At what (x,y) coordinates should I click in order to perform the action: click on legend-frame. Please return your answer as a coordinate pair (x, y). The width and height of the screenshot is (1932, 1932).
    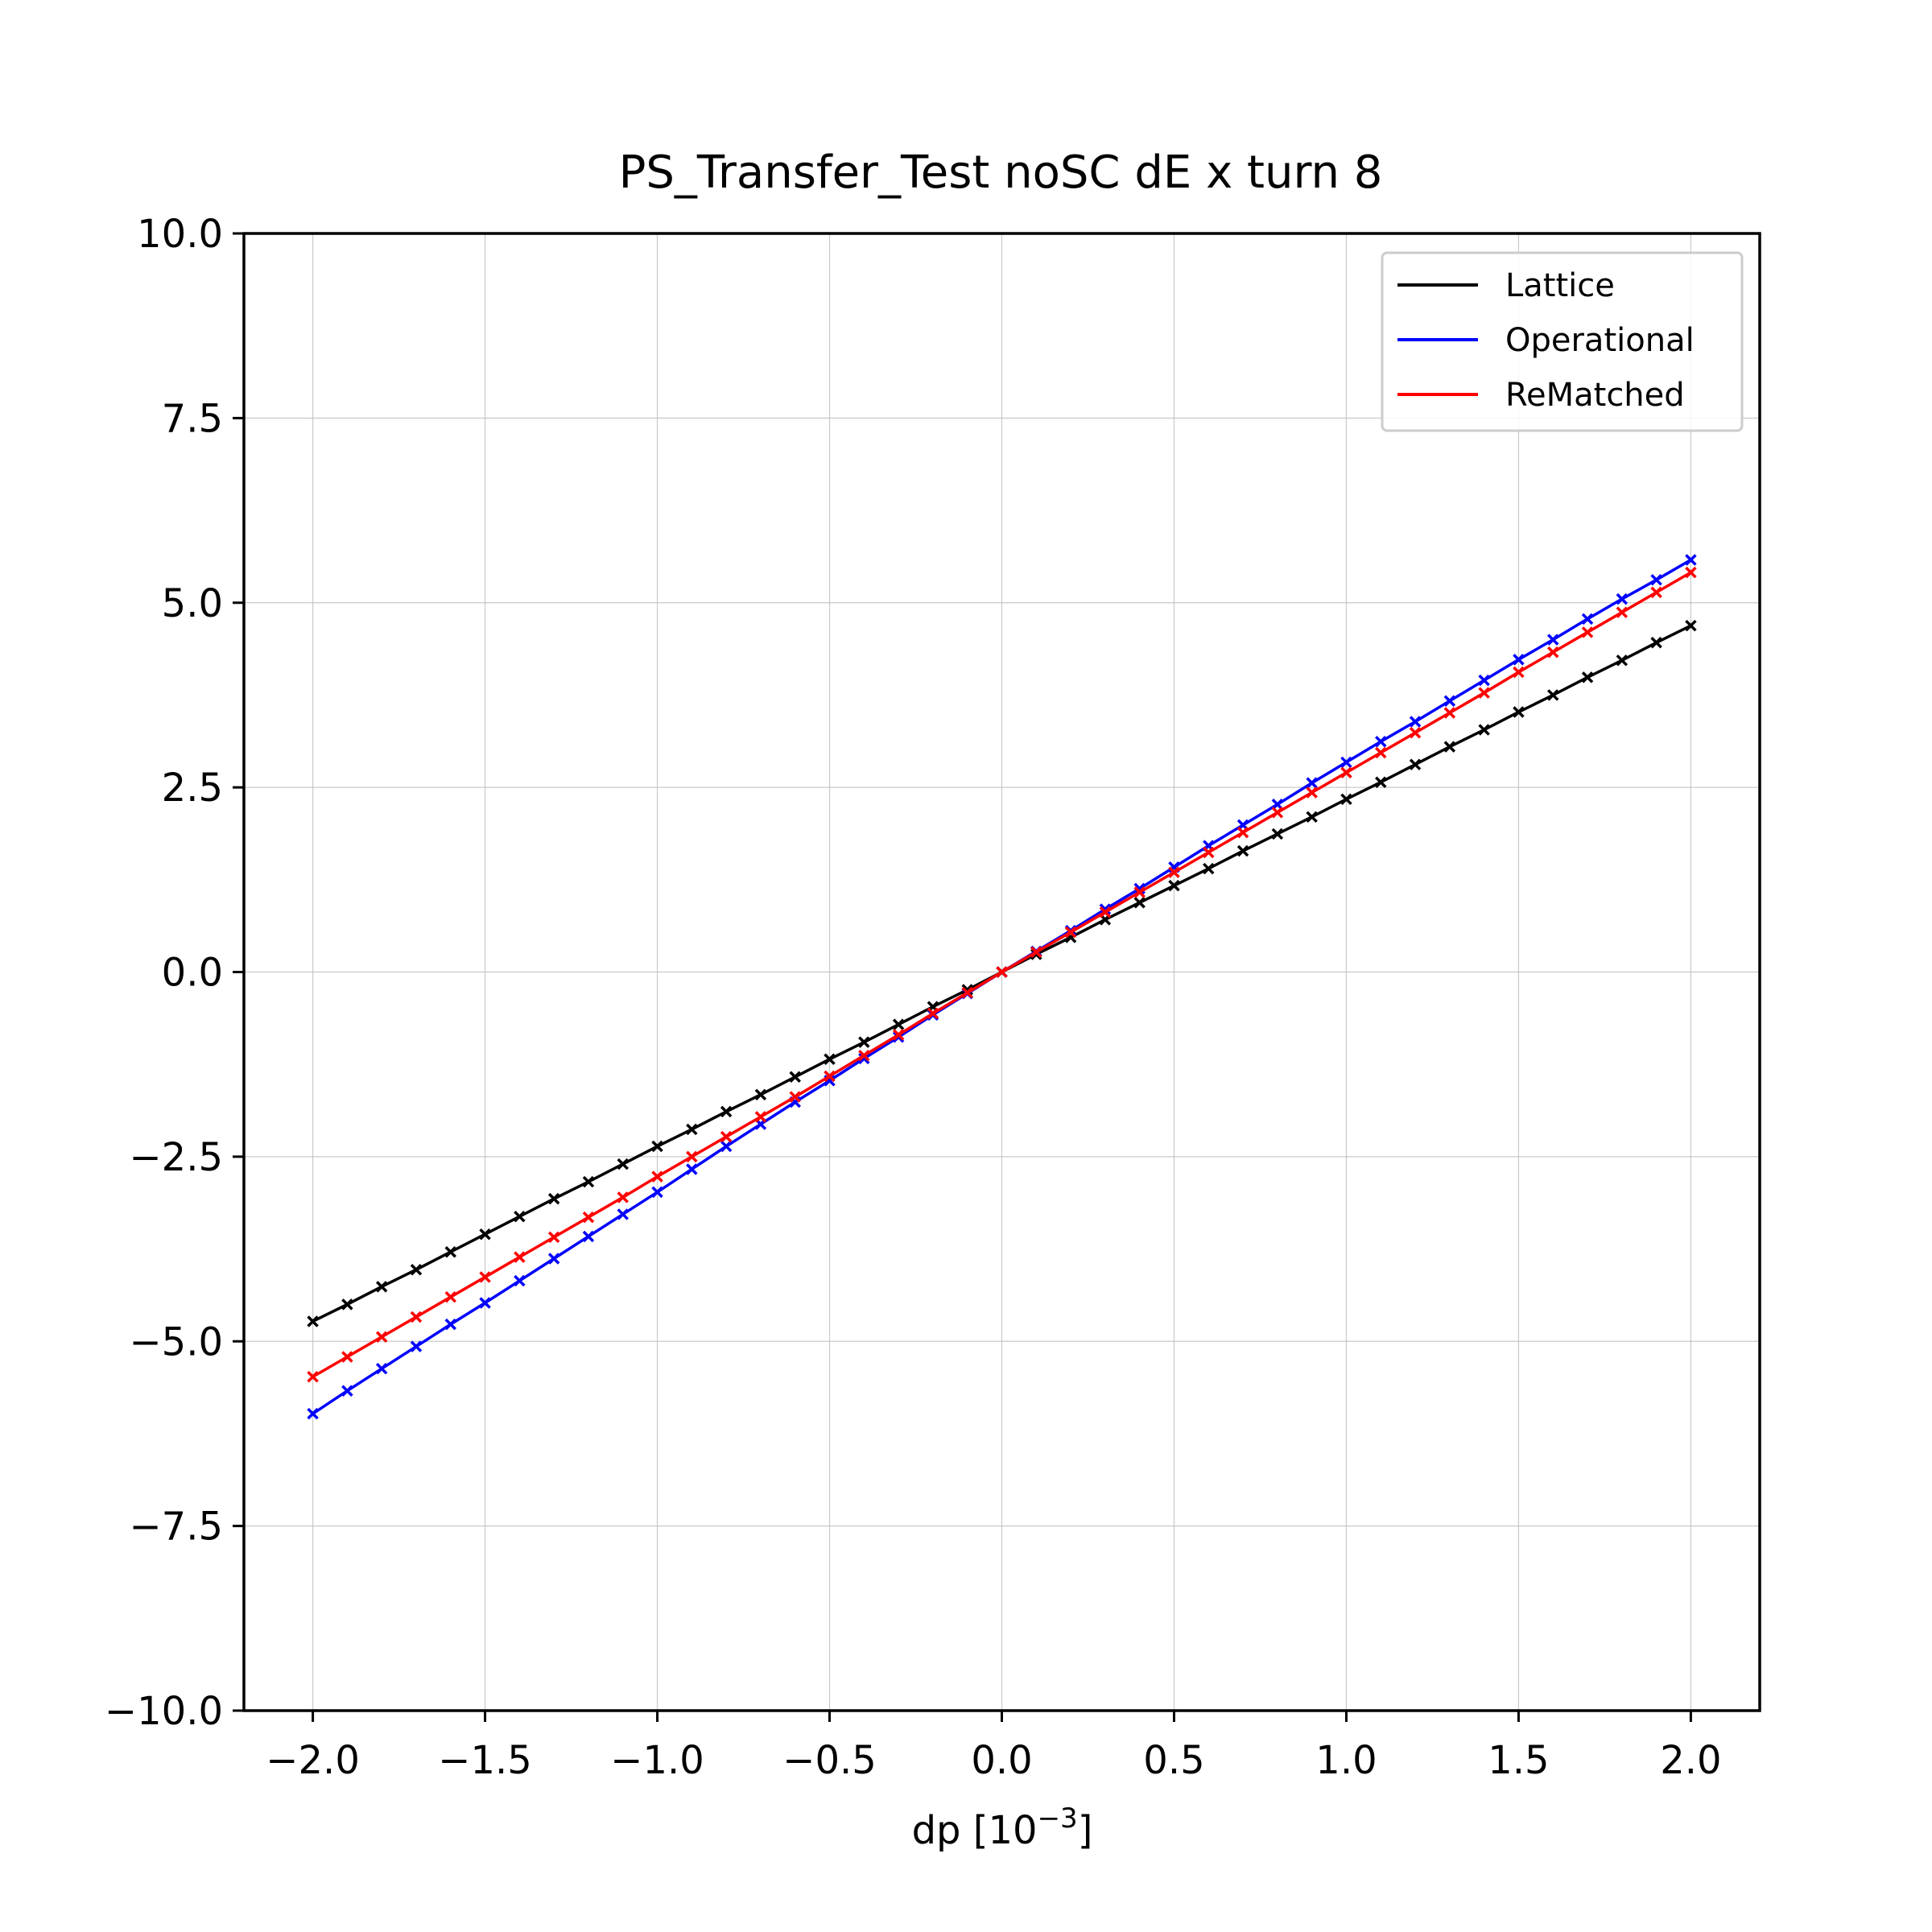
    Looking at the image, I should click on (1562, 341).